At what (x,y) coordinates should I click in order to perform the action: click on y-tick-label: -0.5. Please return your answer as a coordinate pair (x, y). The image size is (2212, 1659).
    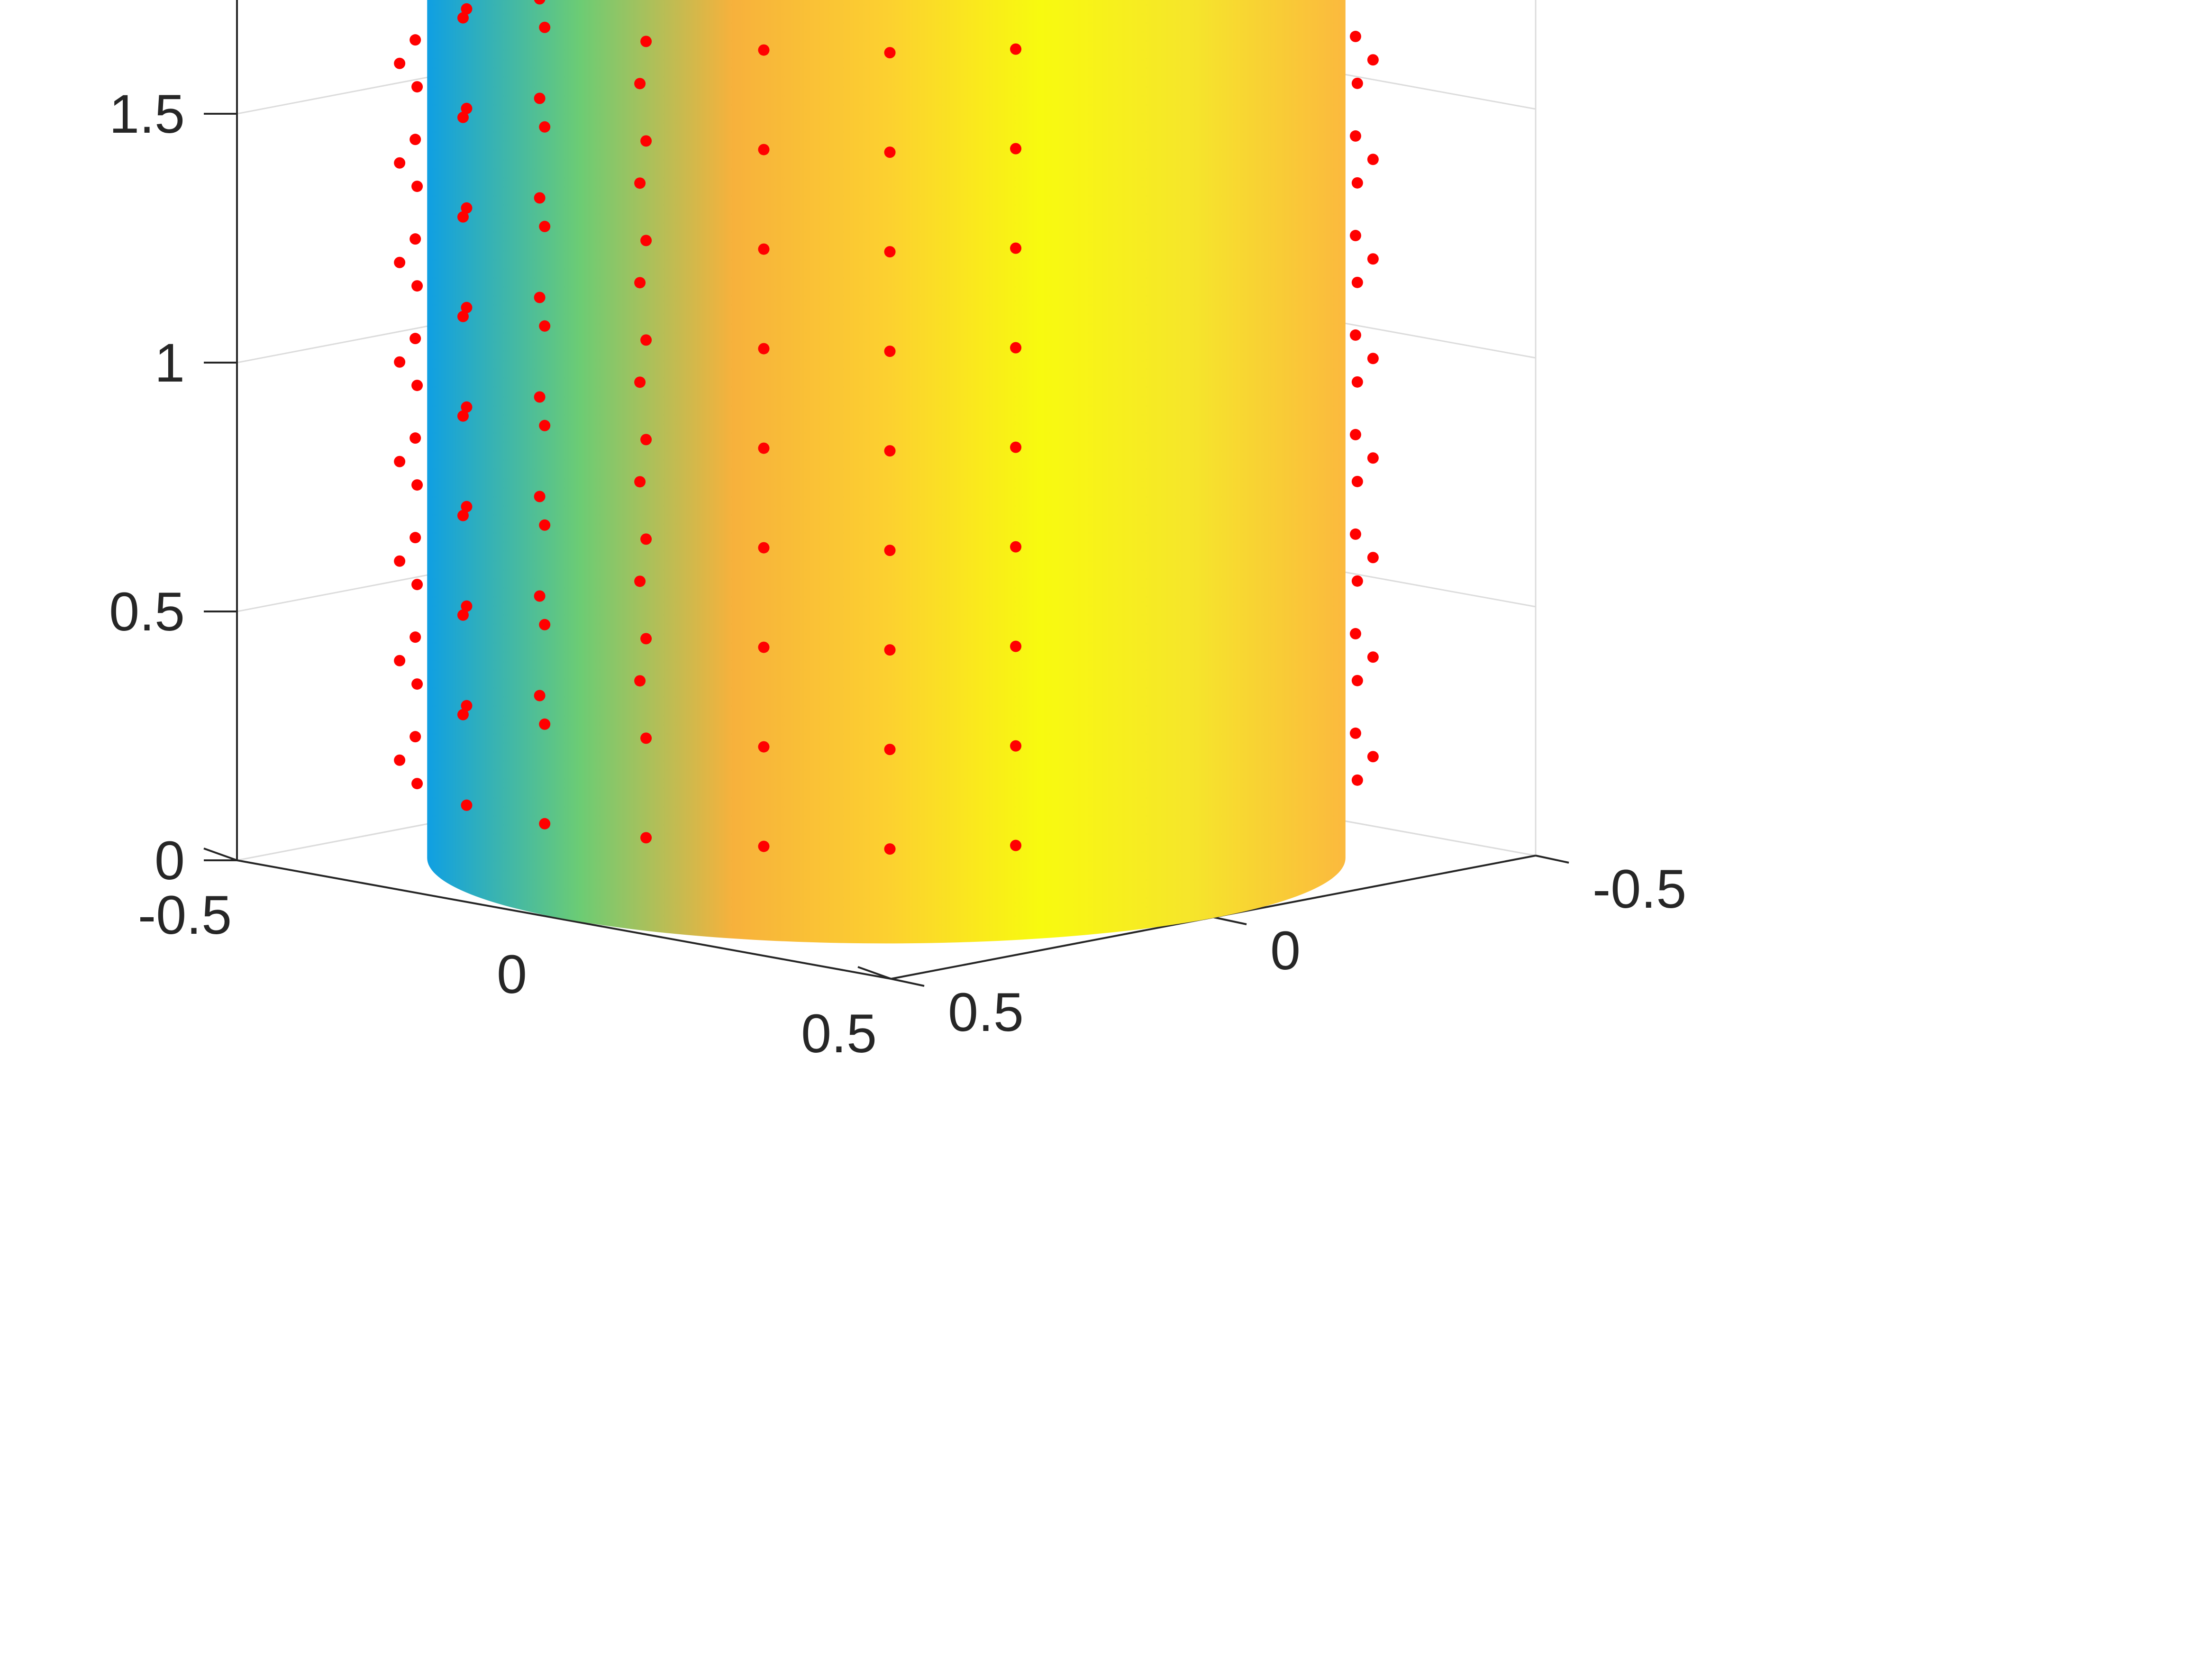
    Looking at the image, I should click on (1639, 889).